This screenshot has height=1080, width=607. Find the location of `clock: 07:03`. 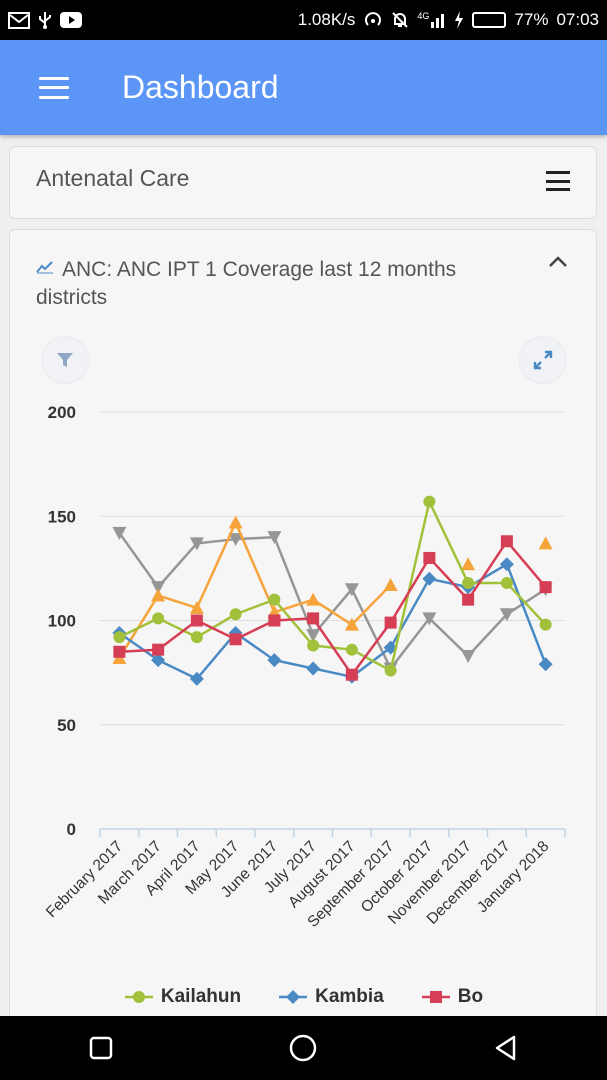

clock: 07:03 is located at coordinates (577, 19).